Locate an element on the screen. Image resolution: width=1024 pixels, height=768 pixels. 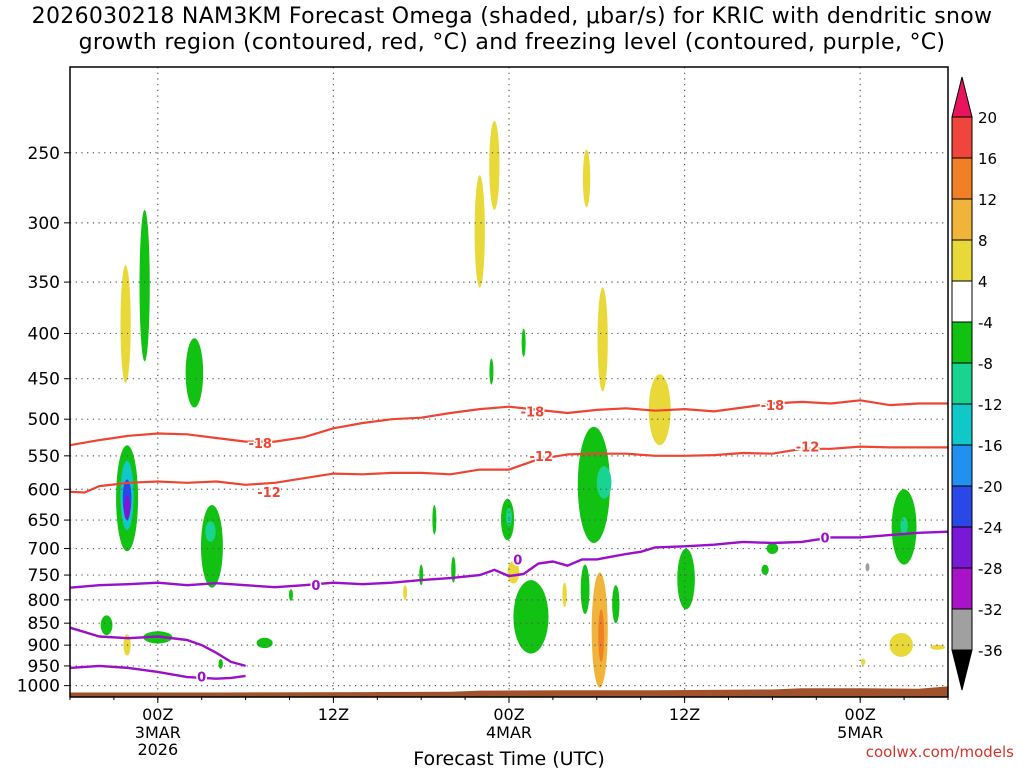
x-tick-date-label: 3MAR is located at coordinates (158, 732).